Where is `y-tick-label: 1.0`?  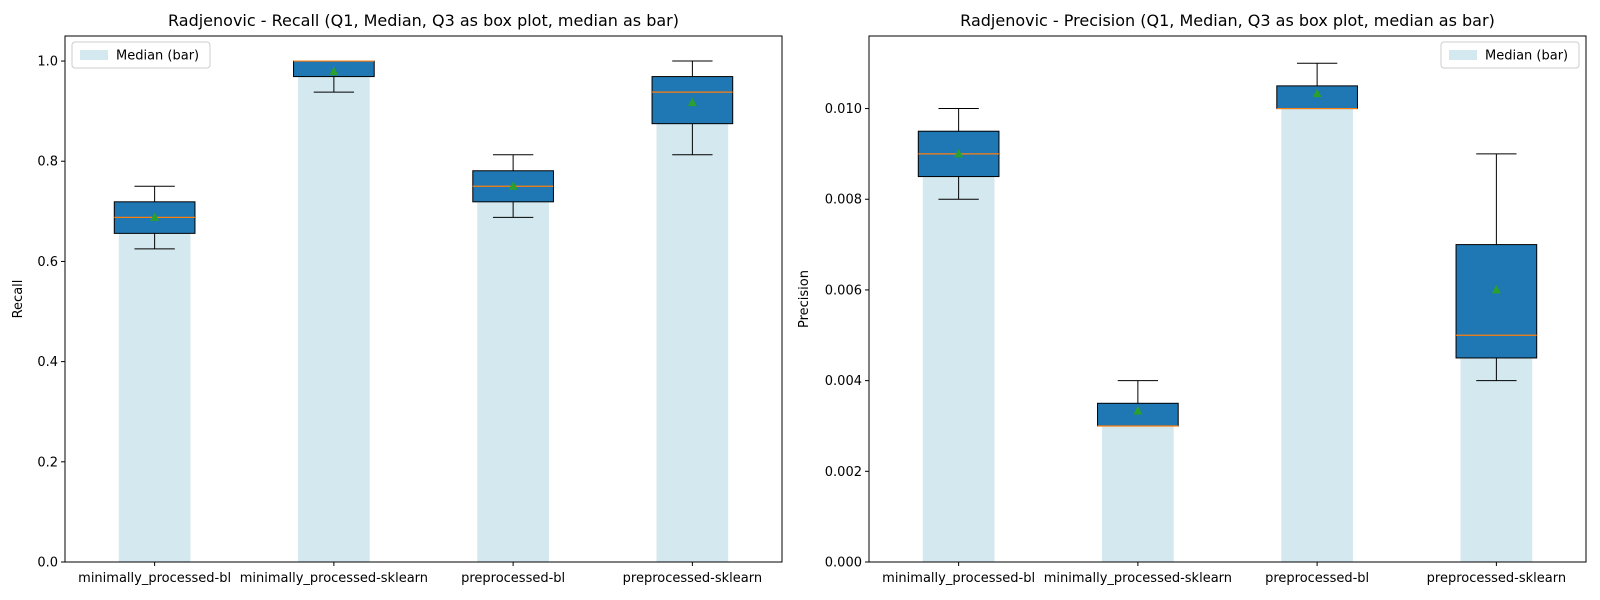
y-tick-label: 1.0 is located at coordinates (47, 62).